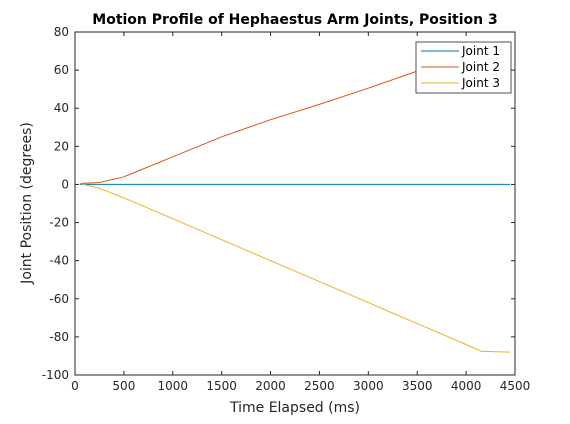 The image size is (570, 424). What do you see at coordinates (515, 386) in the screenshot?
I see `x-tick-label: 4500` at bounding box center [515, 386].